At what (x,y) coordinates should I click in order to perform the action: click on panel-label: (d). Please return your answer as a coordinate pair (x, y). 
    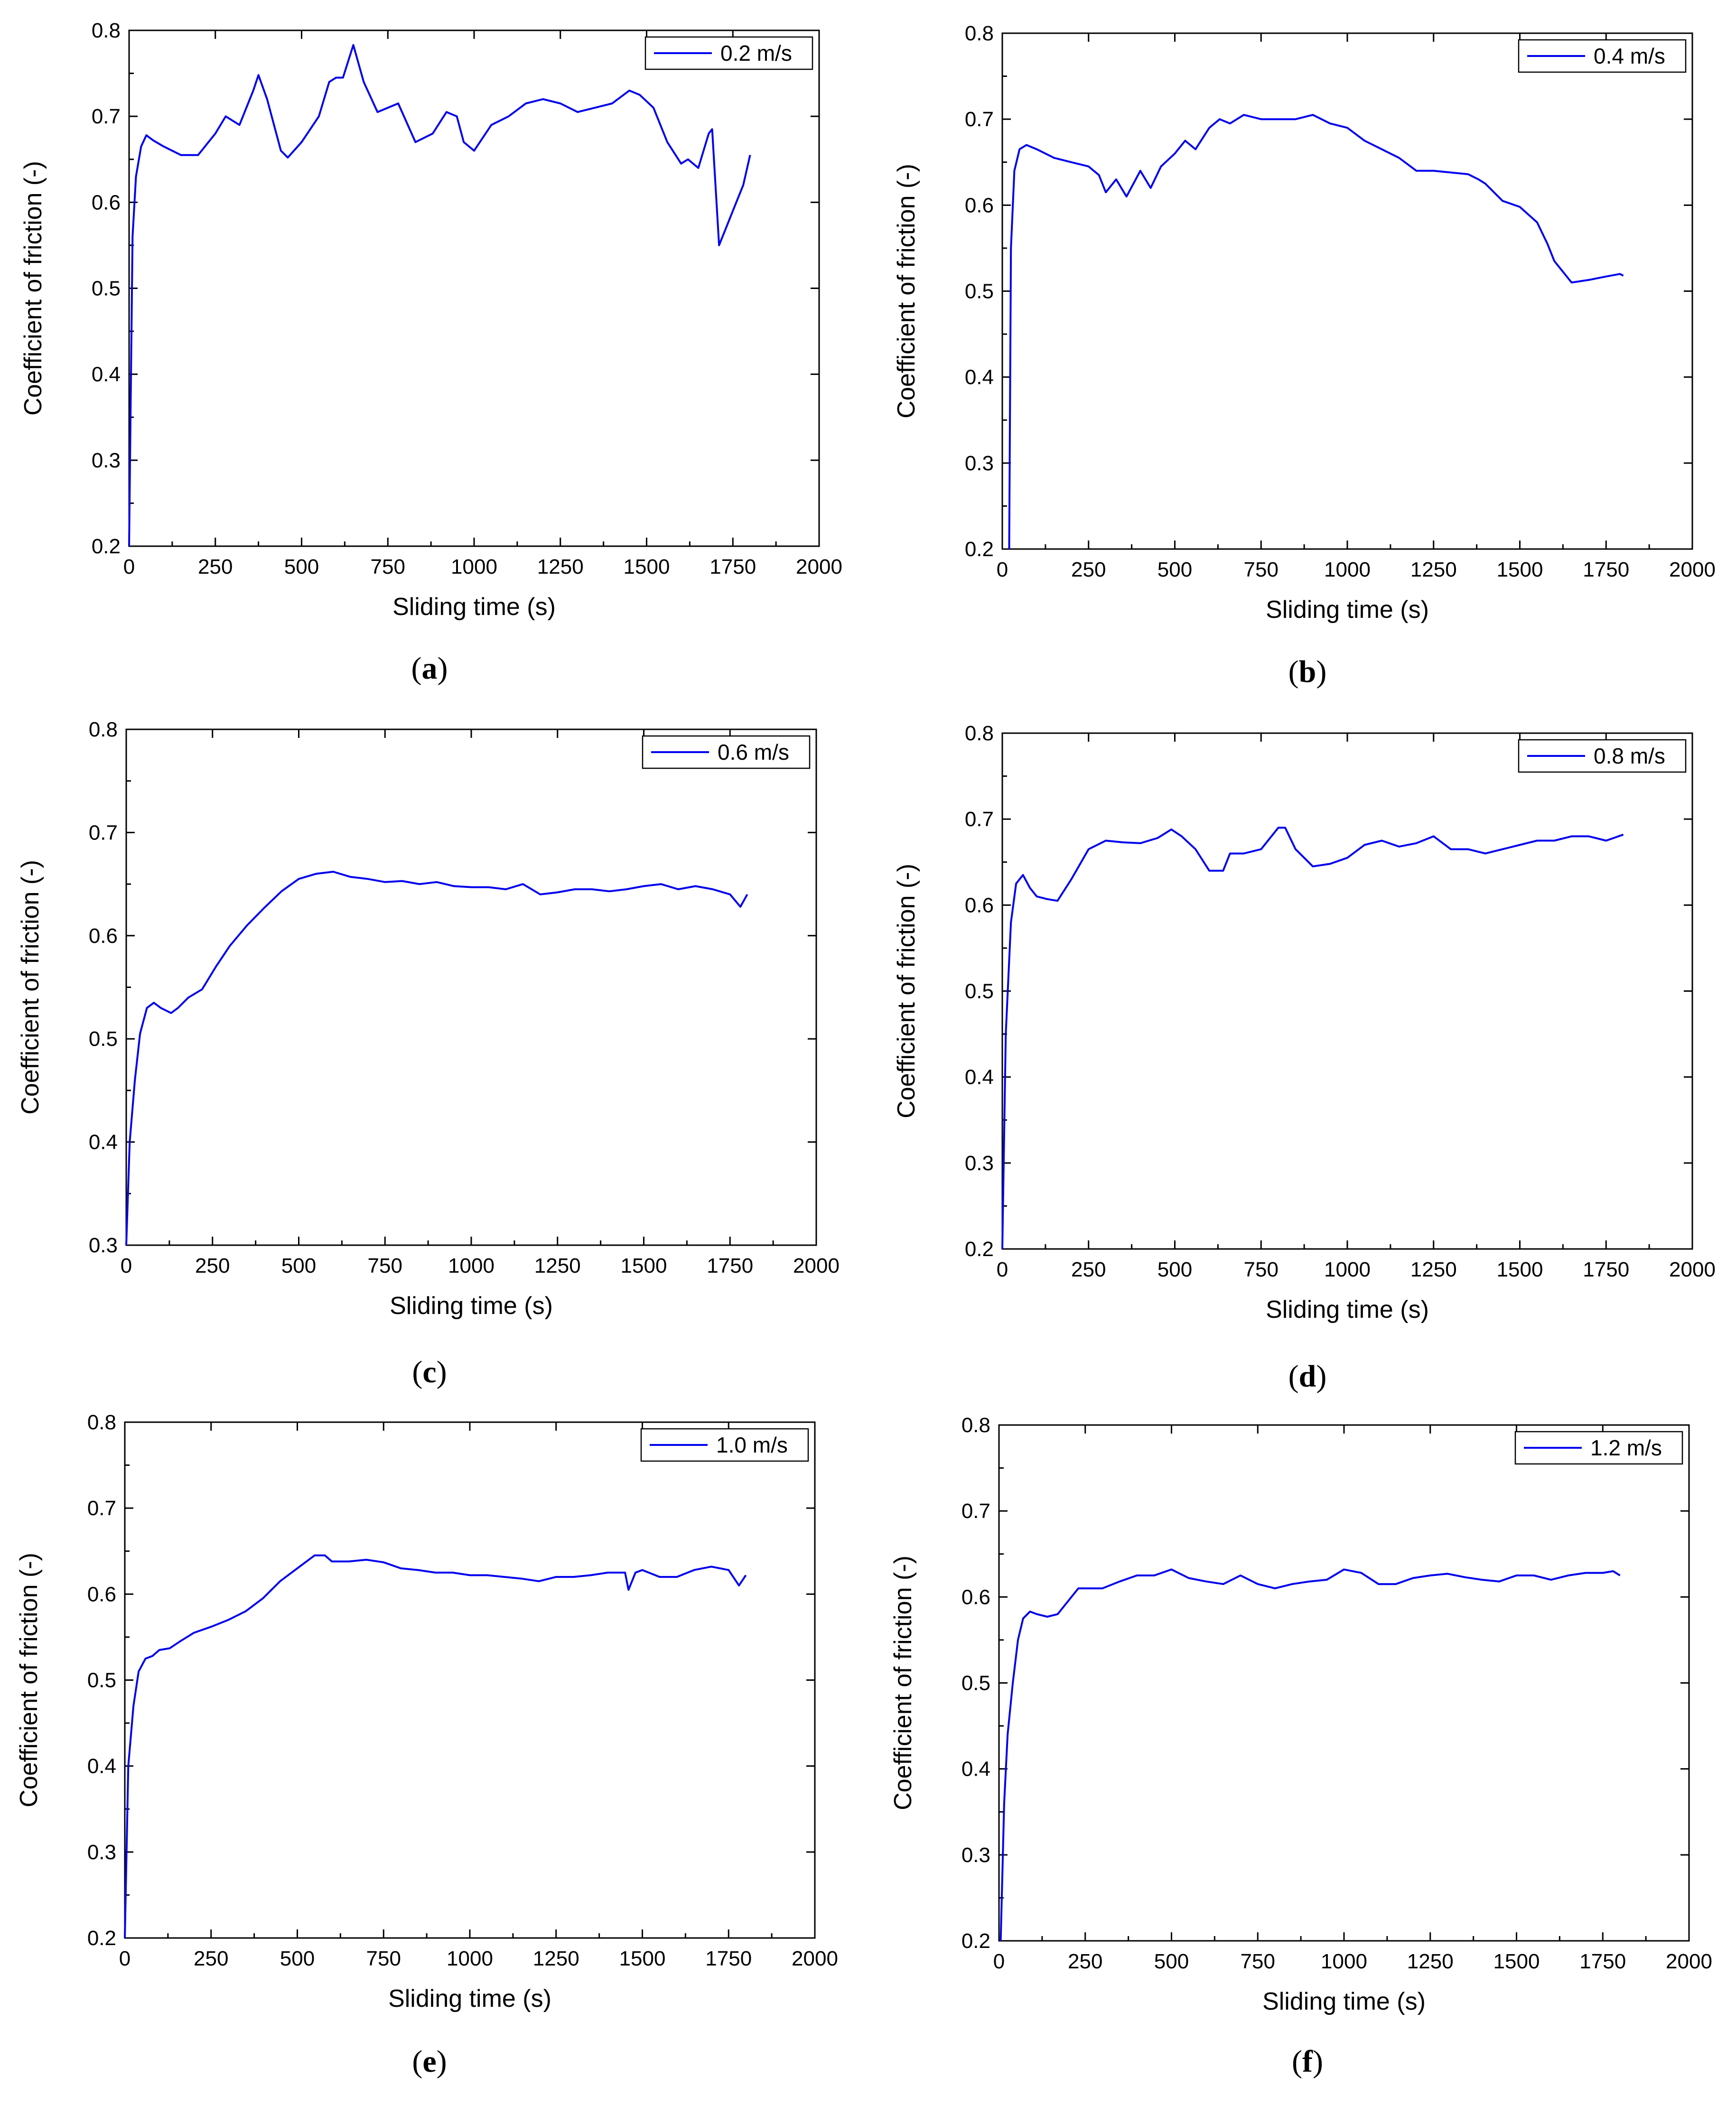
    Looking at the image, I should click on (1307, 1376).